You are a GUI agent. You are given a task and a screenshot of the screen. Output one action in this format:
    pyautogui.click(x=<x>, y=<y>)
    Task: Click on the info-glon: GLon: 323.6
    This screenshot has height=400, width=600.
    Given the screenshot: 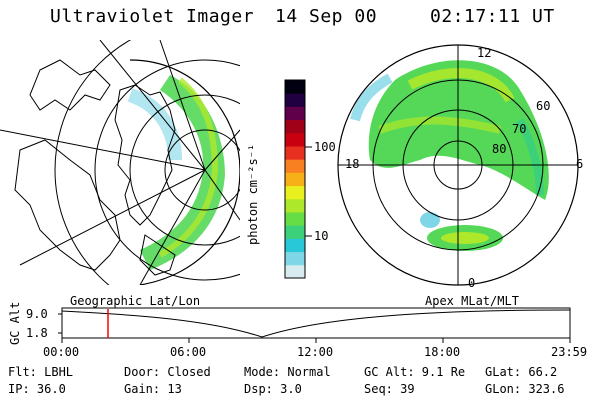 What is the action you would take?
    pyautogui.click(x=525, y=389)
    